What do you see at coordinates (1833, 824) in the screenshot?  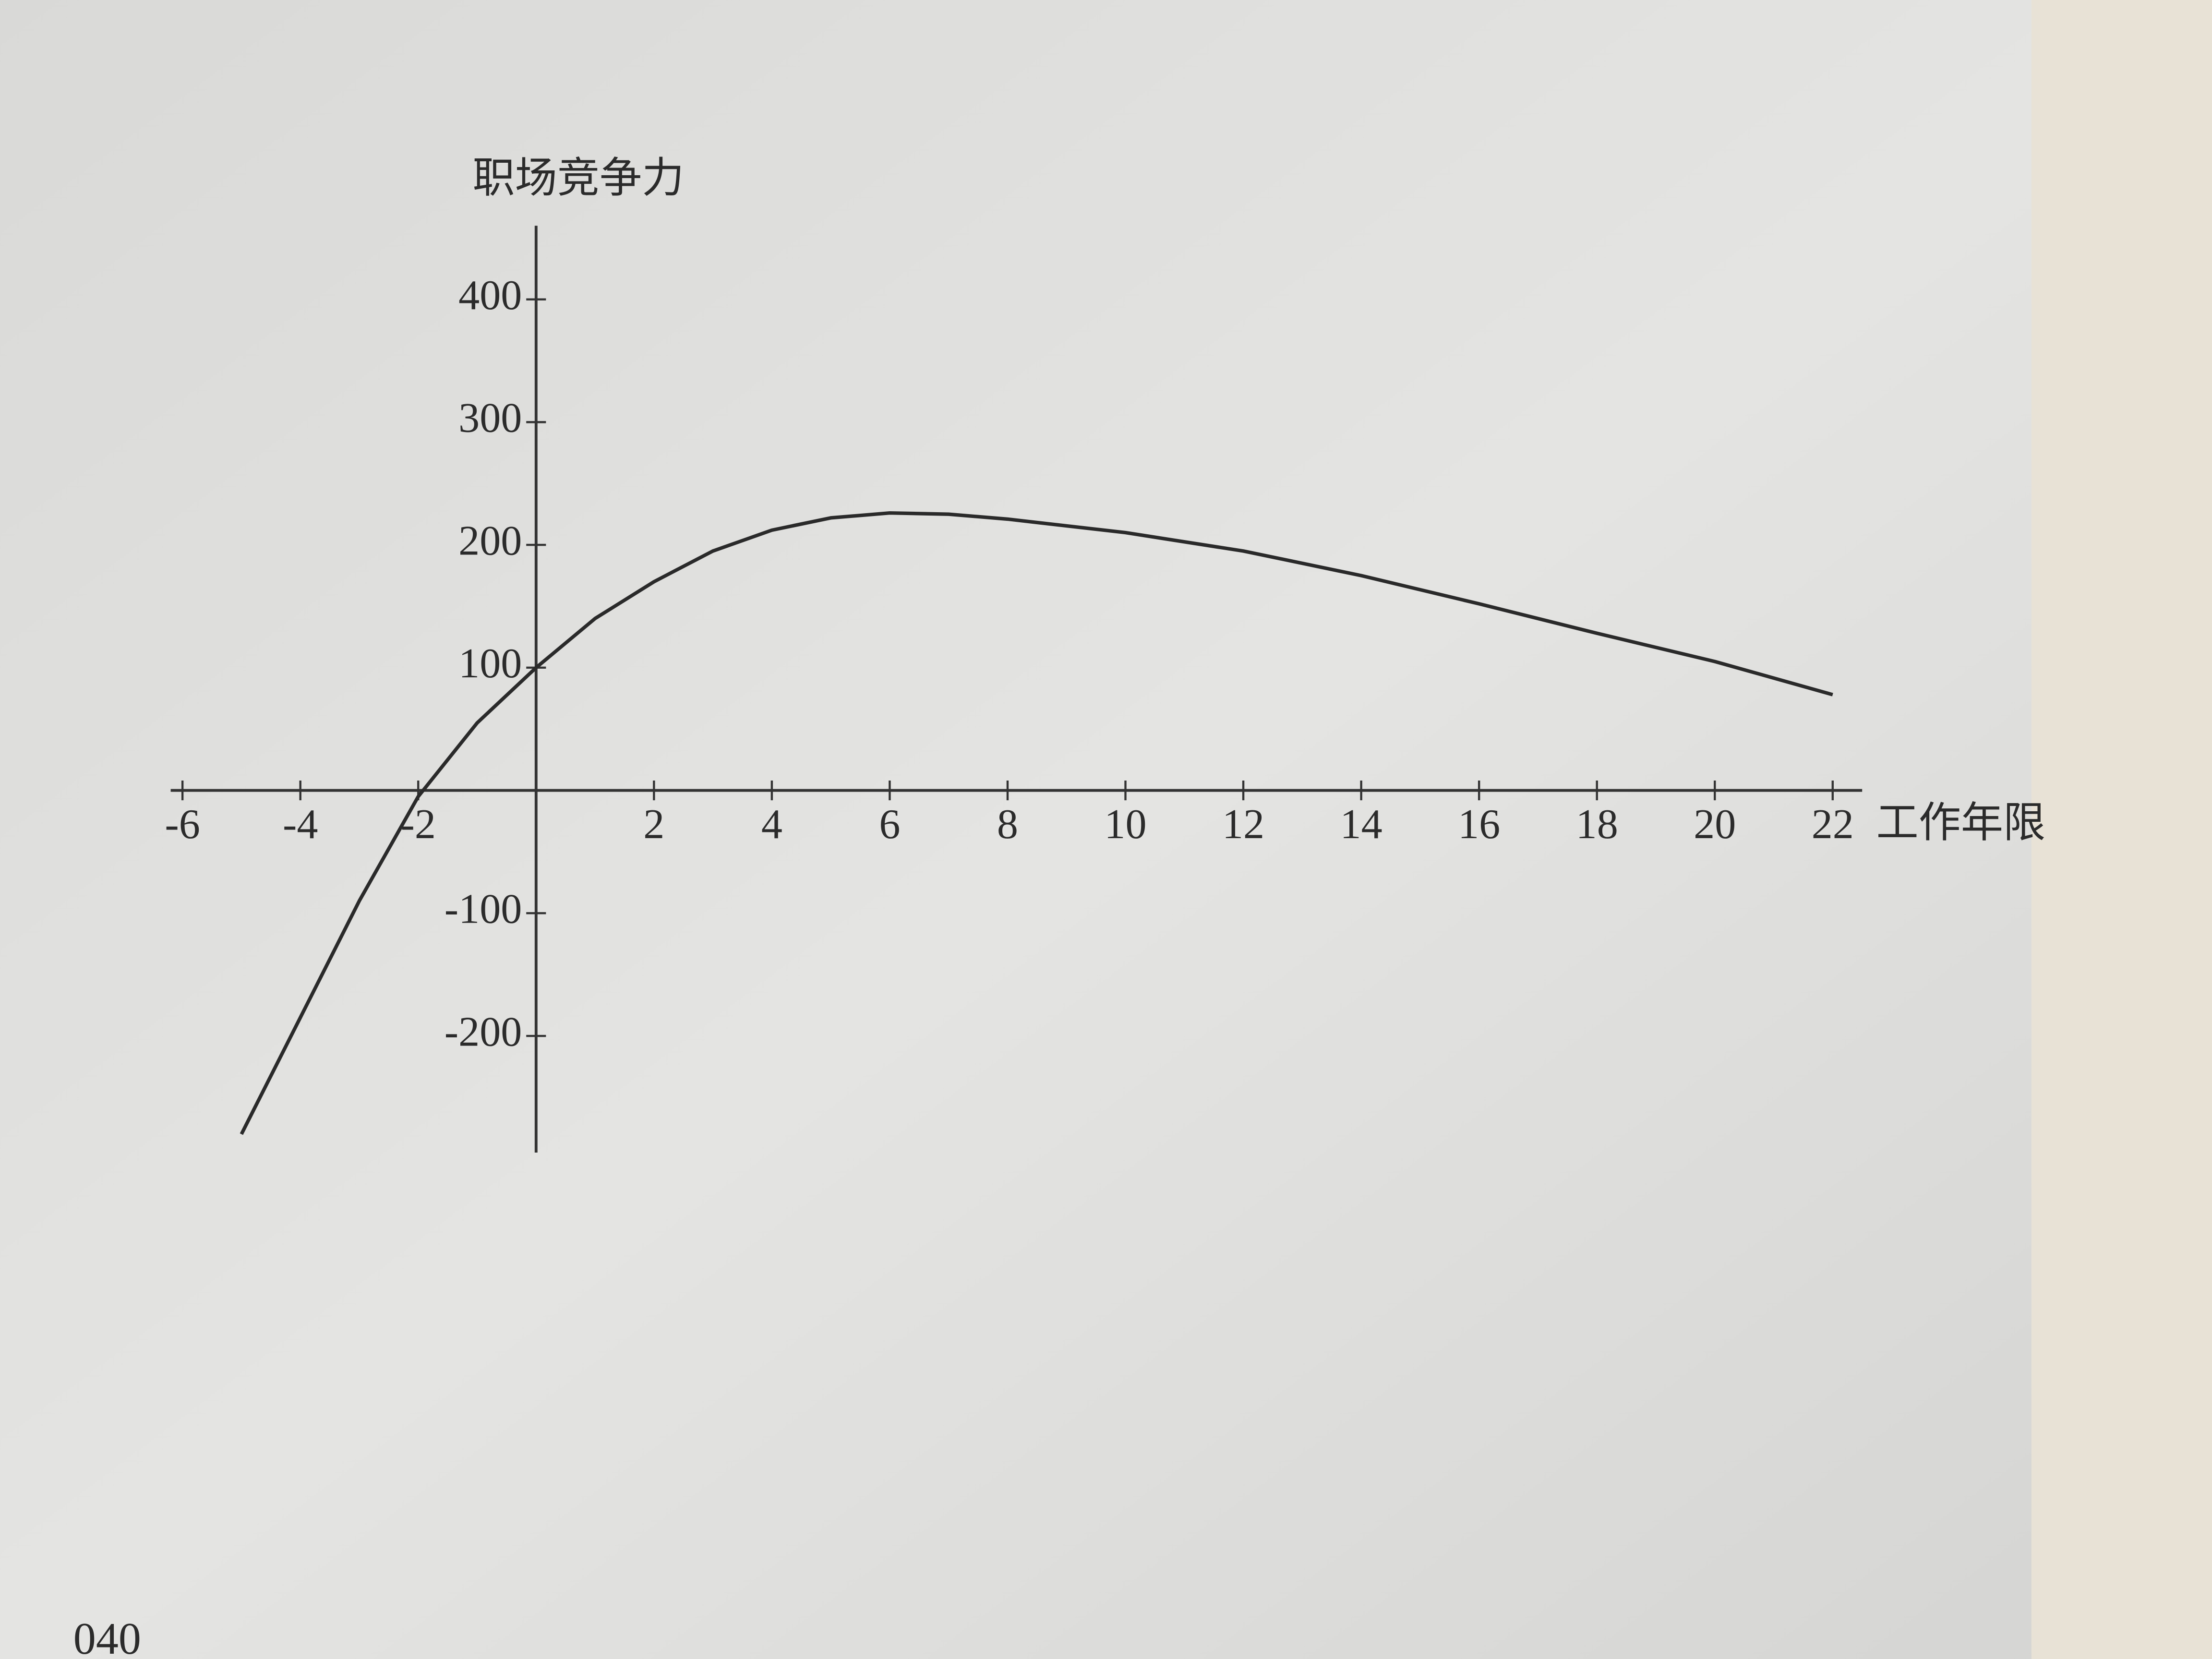 I see `x-tick-label: 22` at bounding box center [1833, 824].